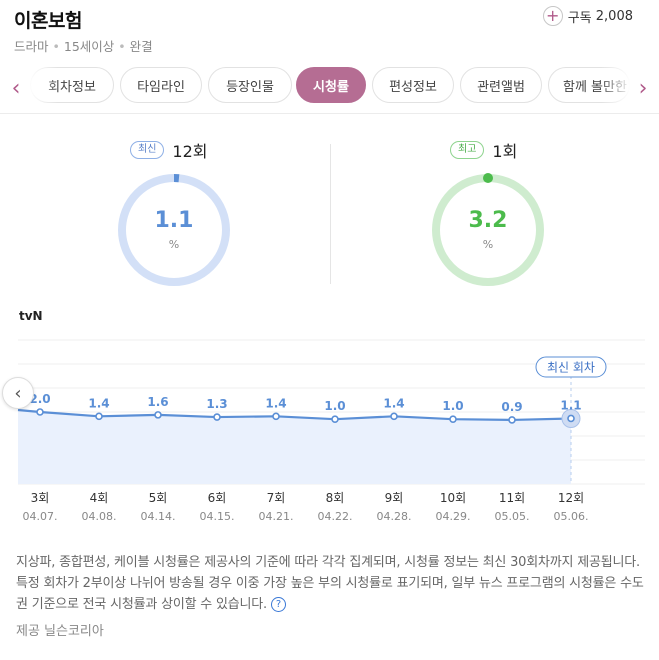 This screenshot has height=660, width=659. Describe the element at coordinates (488, 178) in the screenshot. I see `highest-donut-dot` at that location.